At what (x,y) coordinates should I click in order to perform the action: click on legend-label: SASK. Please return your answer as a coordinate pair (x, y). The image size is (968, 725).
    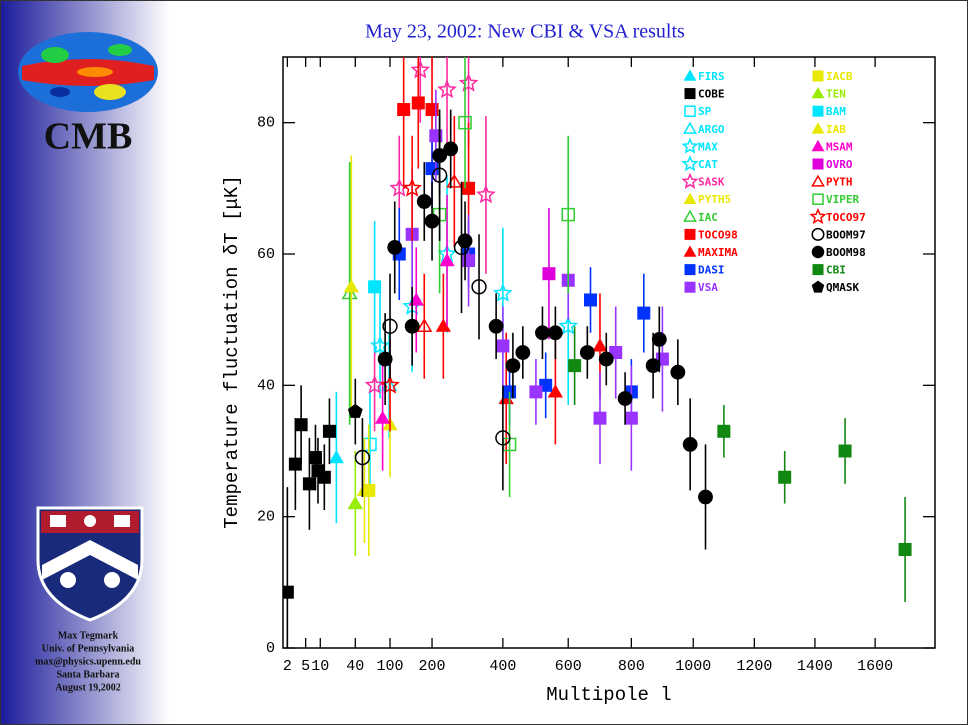
    Looking at the image, I should click on (711, 182).